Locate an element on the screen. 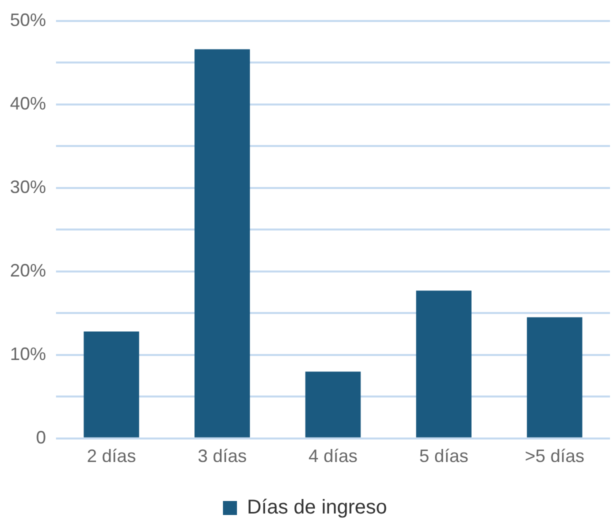 The width and height of the screenshot is (616, 532). x-tick-label: 3 días is located at coordinates (222, 456).